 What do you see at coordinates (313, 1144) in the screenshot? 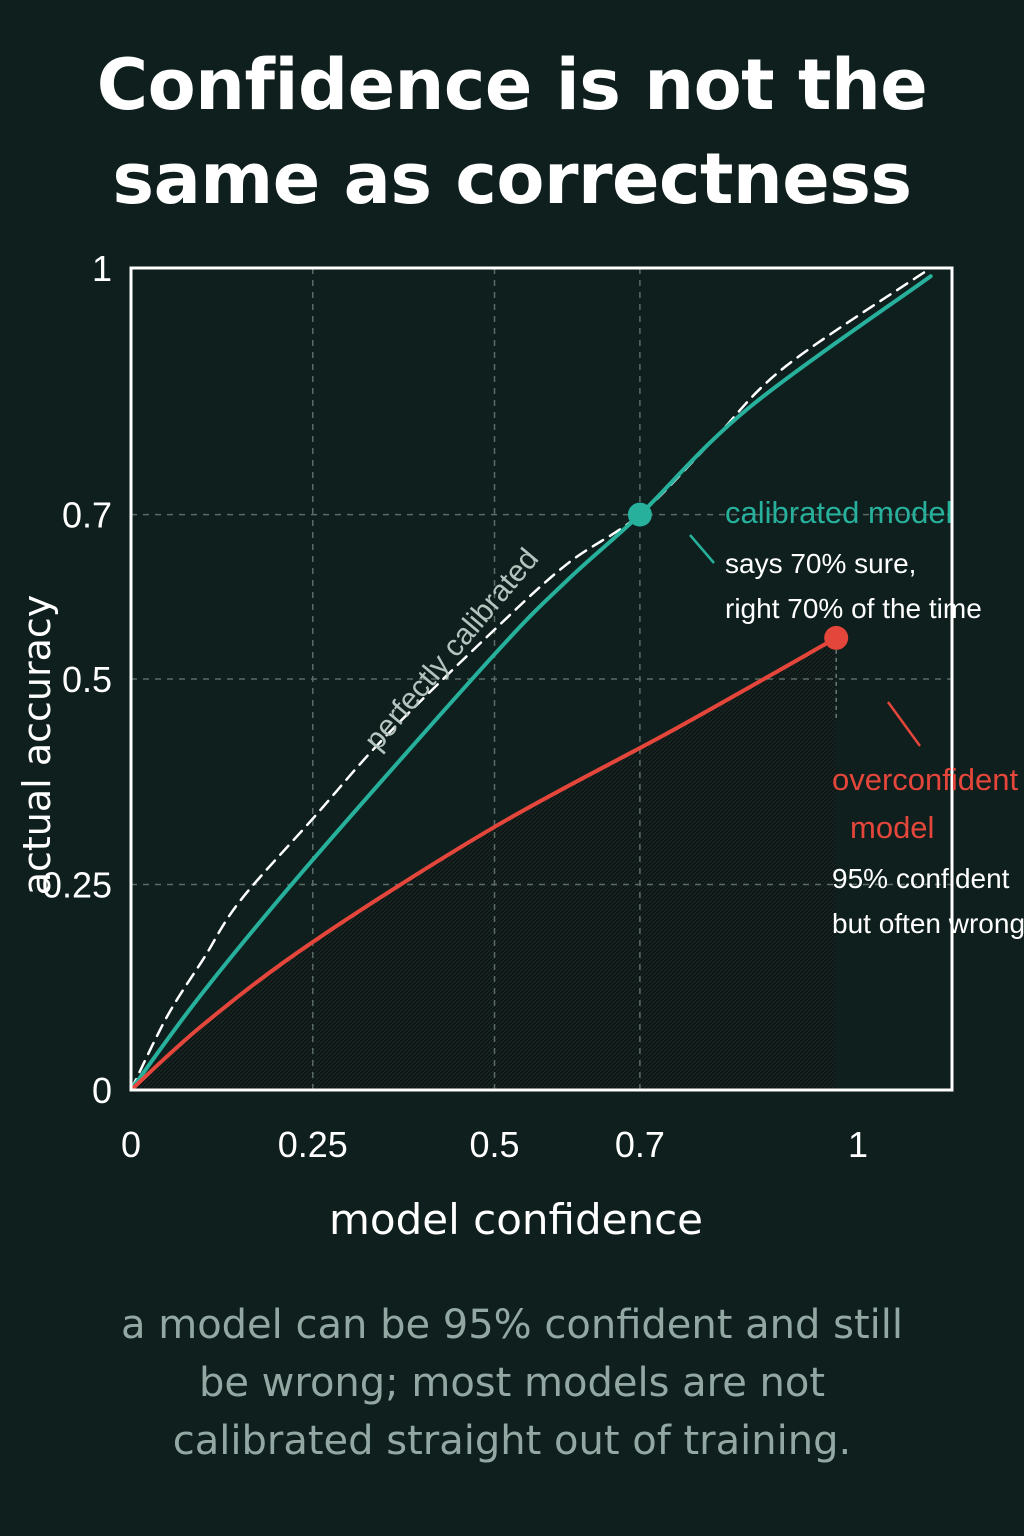
I see `x-tick-label-1: 0.25` at bounding box center [313, 1144].